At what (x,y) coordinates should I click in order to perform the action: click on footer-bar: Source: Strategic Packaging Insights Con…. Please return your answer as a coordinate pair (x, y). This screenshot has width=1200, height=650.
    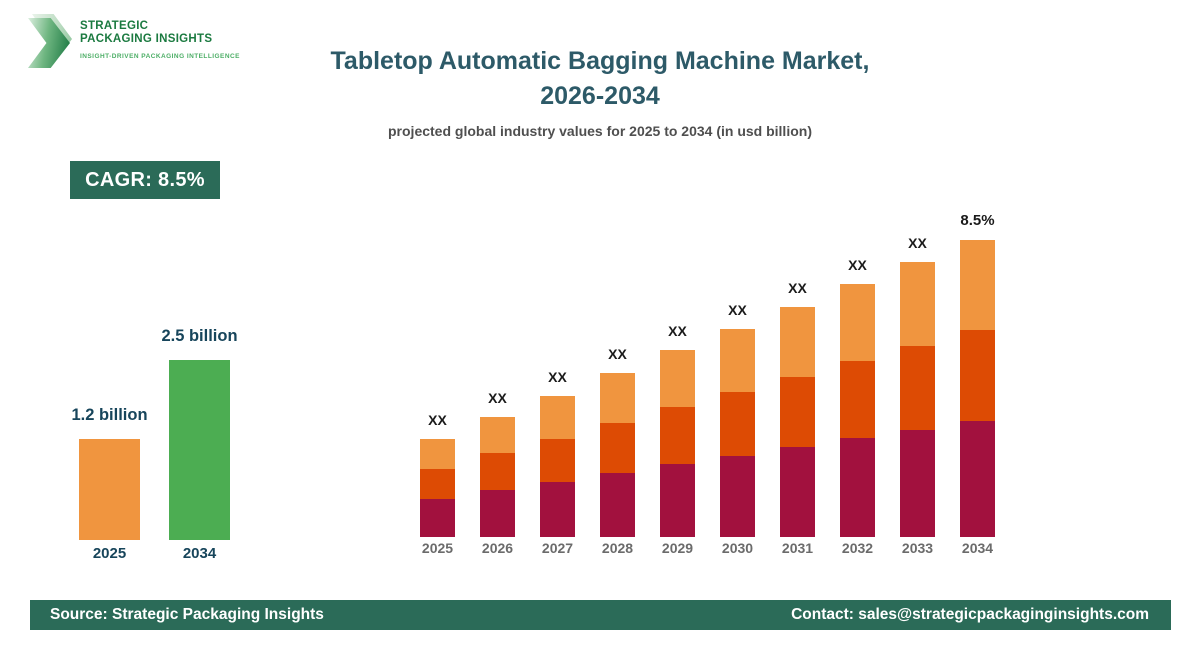
    Looking at the image, I should click on (600, 615).